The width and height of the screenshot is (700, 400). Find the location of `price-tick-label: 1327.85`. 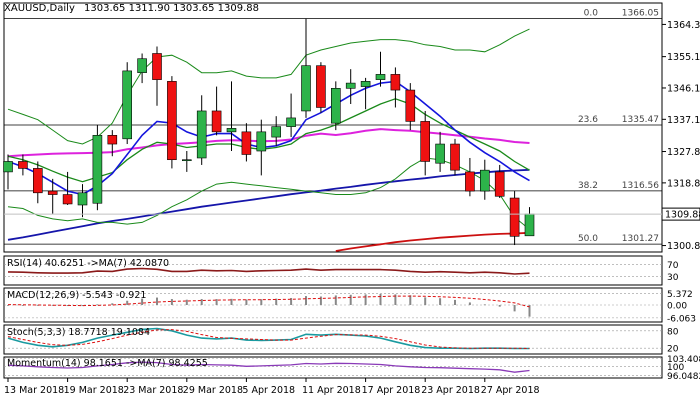

price-tick-label: 1327.85 is located at coordinates (683, 152).